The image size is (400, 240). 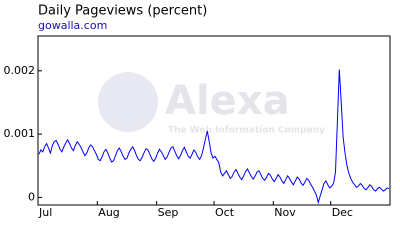 I want to click on x-tick-label: Dec, so click(x=342, y=212).